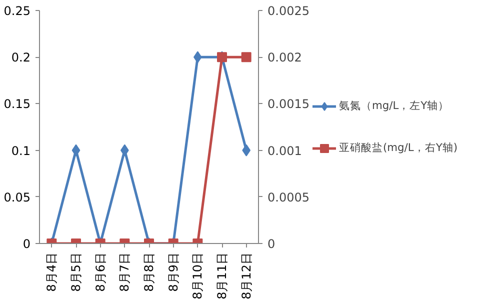 The width and height of the screenshot is (481, 302). Describe the element at coordinates (398, 147) in the screenshot. I see `legend-label: 亚硝酸盐(mg/L，右Y轴)` at that location.